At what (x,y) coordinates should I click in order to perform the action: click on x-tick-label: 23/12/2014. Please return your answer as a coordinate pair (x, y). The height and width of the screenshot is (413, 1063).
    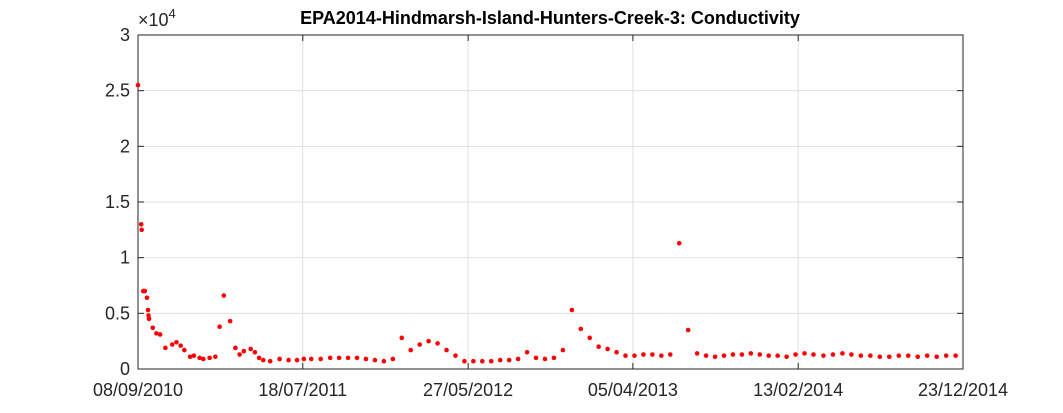
    Looking at the image, I should click on (963, 390).